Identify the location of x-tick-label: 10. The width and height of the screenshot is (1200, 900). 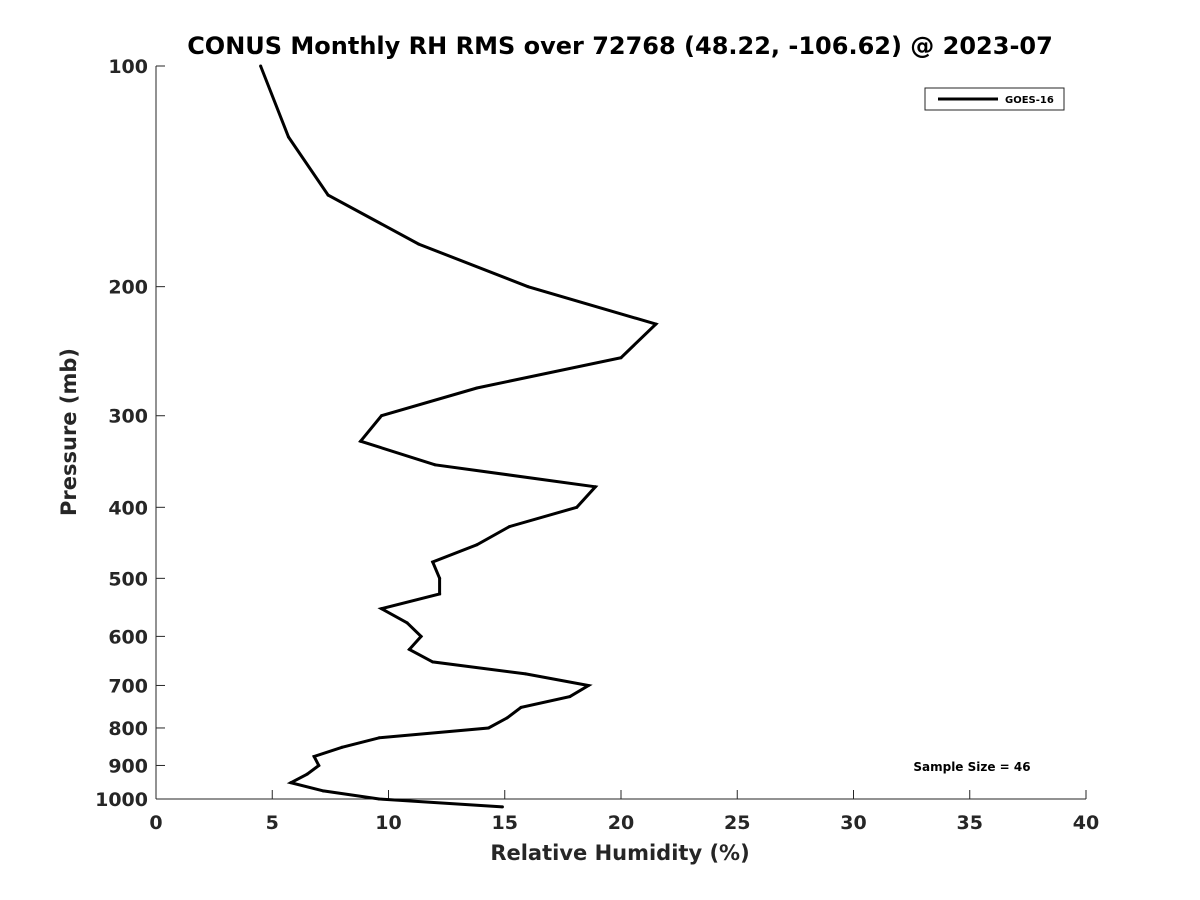
(388, 823).